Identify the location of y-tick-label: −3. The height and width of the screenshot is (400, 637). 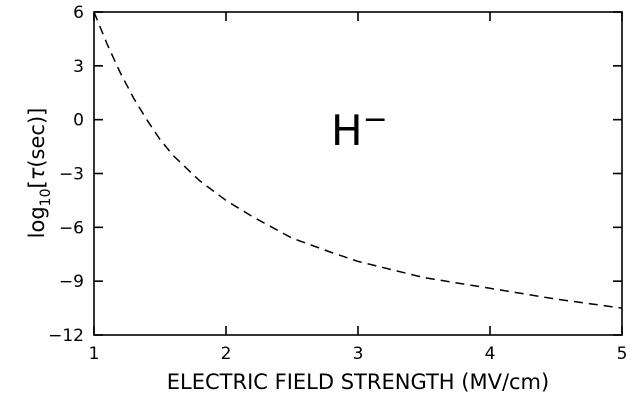
(71, 175).